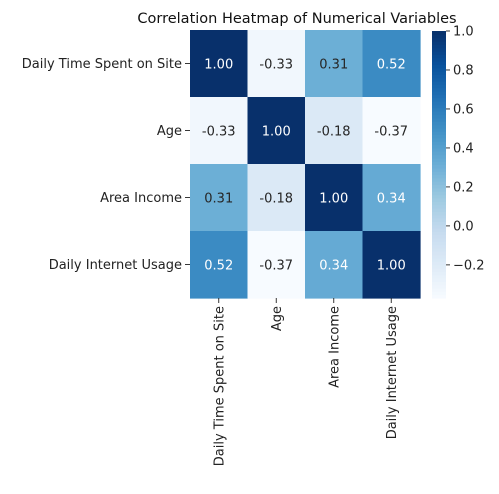 This screenshot has width=499, height=494. I want to click on colorbar-tick-label: 1.0, so click(463, 32).